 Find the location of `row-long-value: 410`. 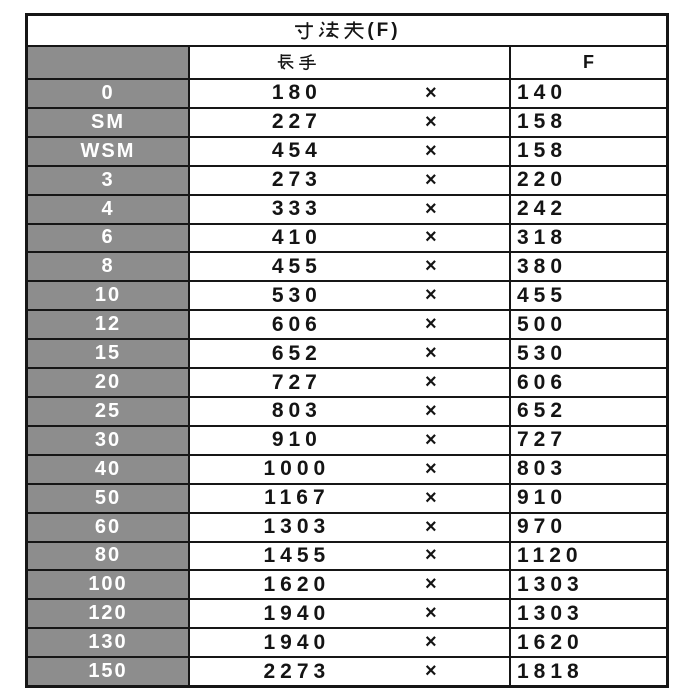

row-long-value: 410 is located at coordinates (296, 237).